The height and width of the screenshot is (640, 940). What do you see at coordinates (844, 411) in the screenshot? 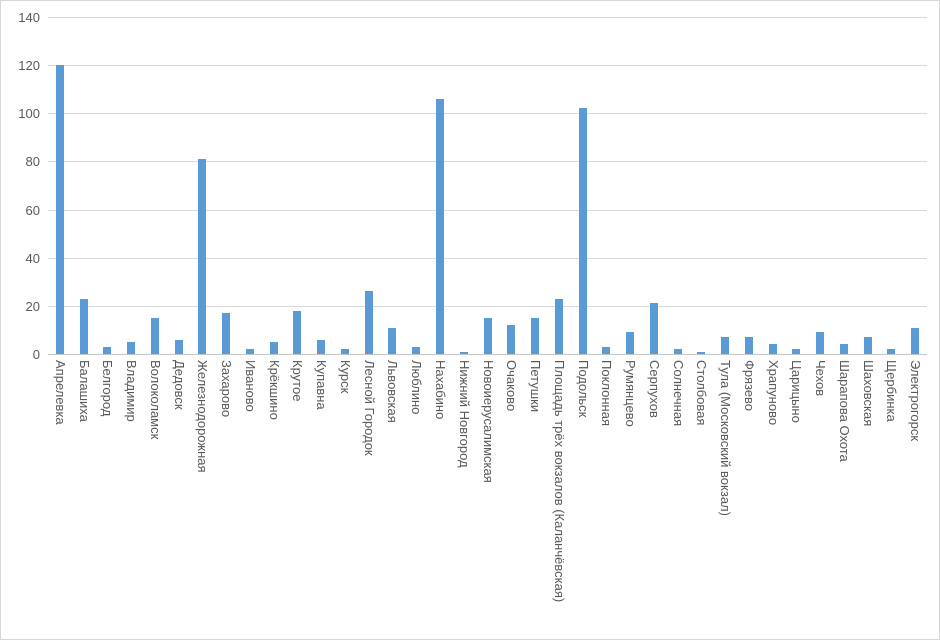
I see `x-tick-label: Шарапова Охота` at bounding box center [844, 411].